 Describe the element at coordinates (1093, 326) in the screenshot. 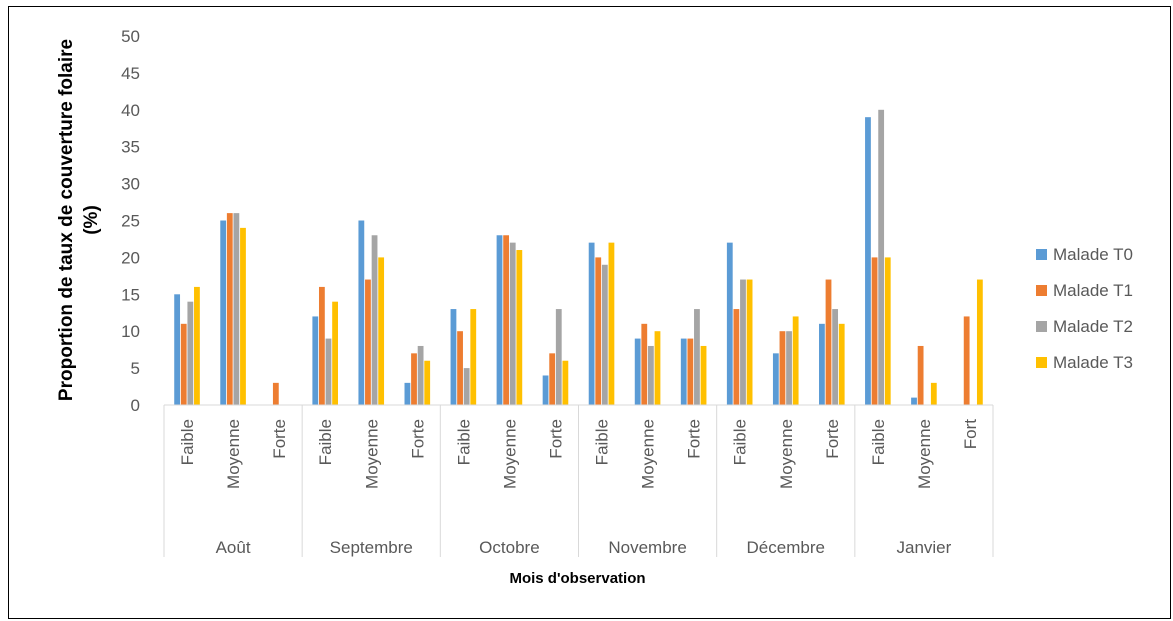

I see `legend-label: Malade T2` at that location.